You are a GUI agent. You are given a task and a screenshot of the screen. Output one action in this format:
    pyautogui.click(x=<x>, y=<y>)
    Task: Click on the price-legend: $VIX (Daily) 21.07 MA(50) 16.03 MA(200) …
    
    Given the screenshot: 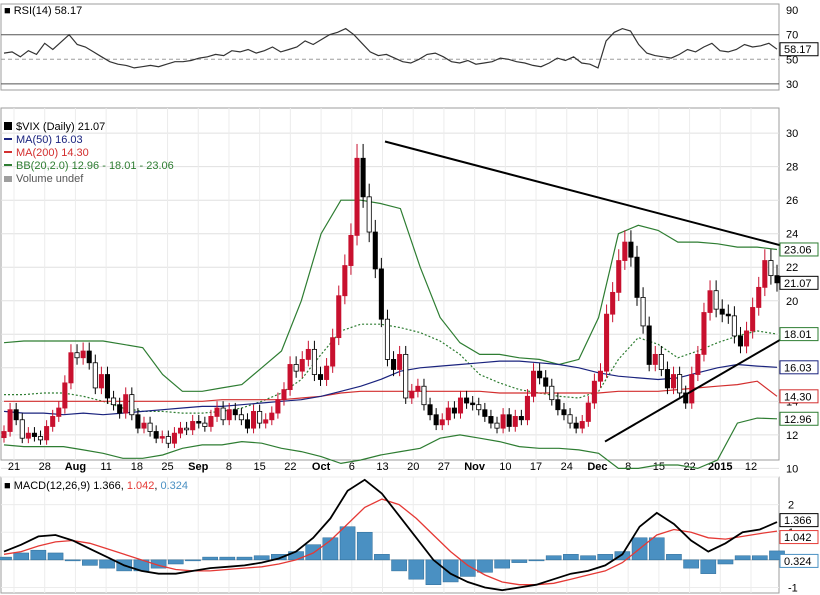 What is the action you would take?
    pyautogui.click(x=89, y=153)
    